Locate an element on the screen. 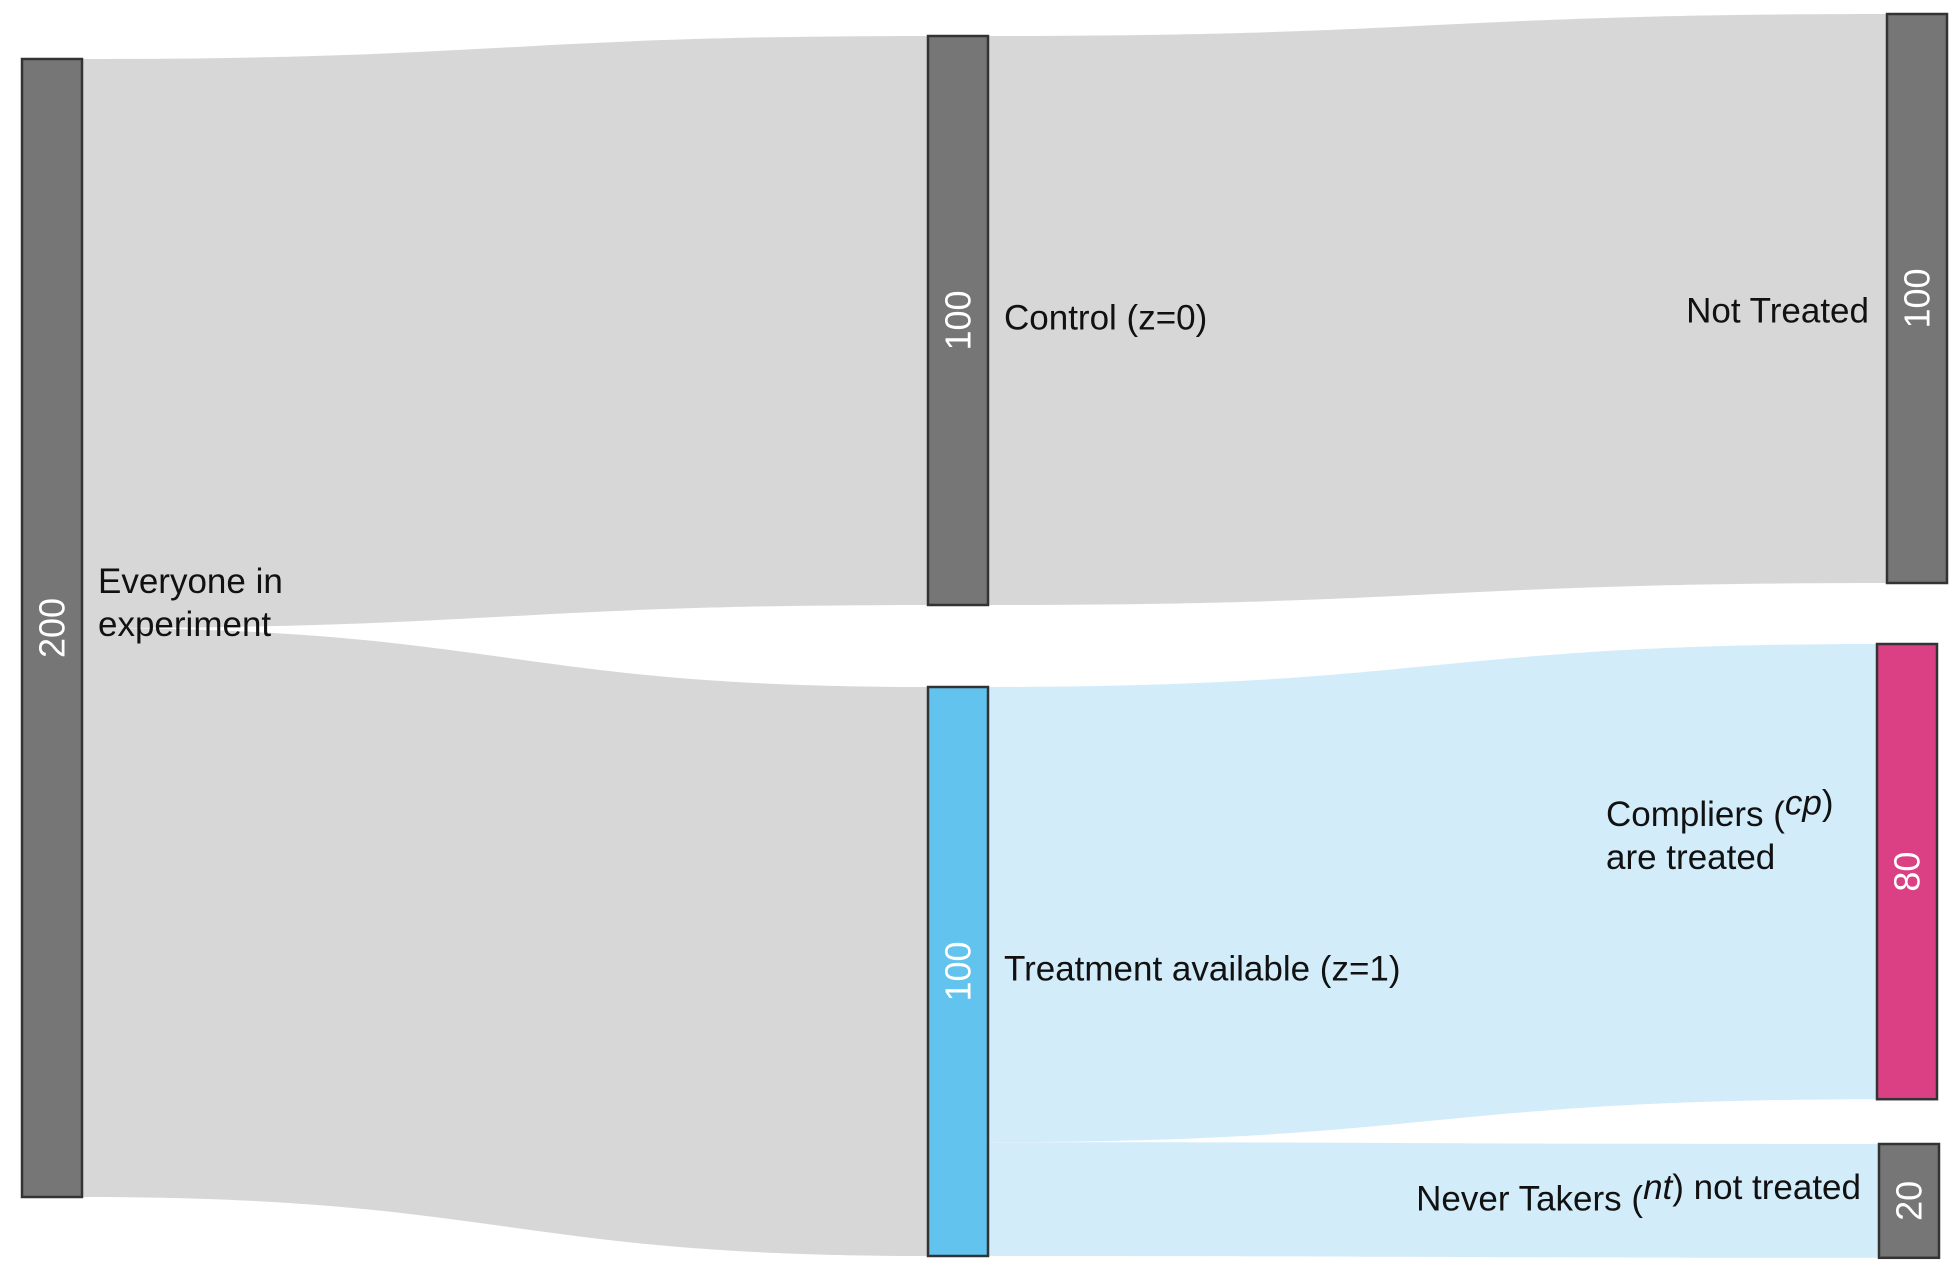 This screenshot has height=1286, width=1960. node-never_takers: 20 is located at coordinates (1909, 1201).